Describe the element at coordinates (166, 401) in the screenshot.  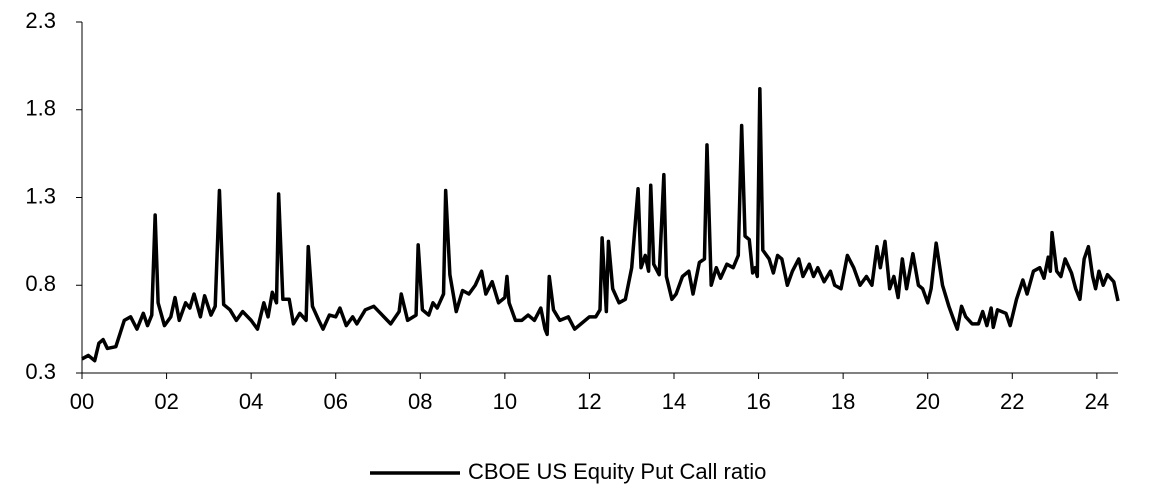
I see `x-tick-label: 02` at that location.